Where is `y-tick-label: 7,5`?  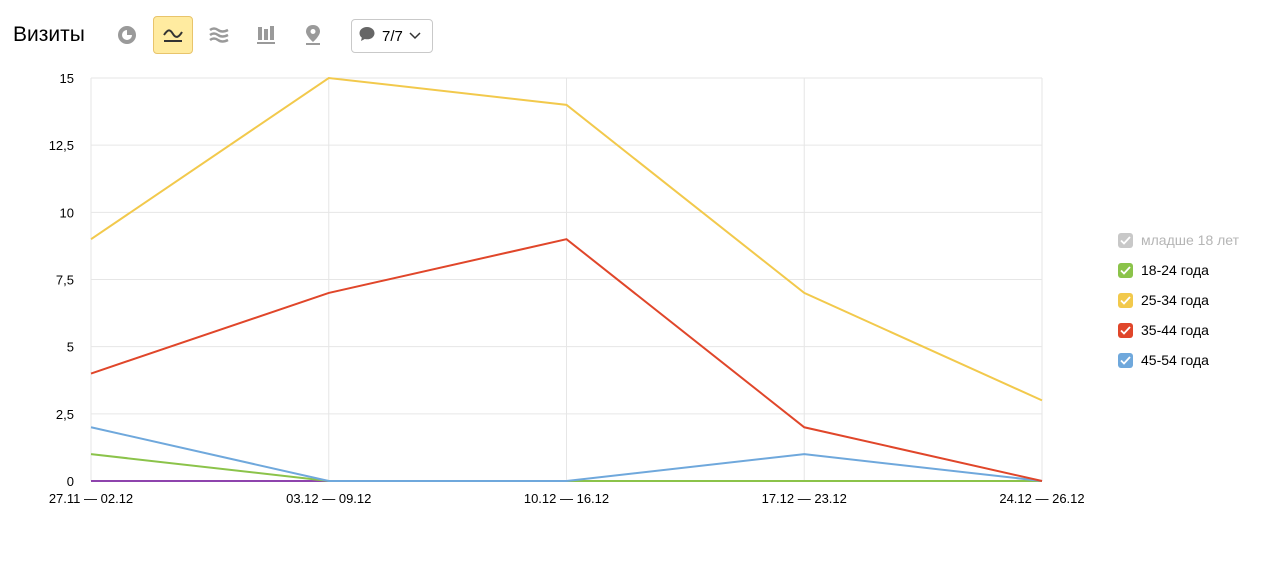
y-tick-label: 7,5 is located at coordinates (65, 280).